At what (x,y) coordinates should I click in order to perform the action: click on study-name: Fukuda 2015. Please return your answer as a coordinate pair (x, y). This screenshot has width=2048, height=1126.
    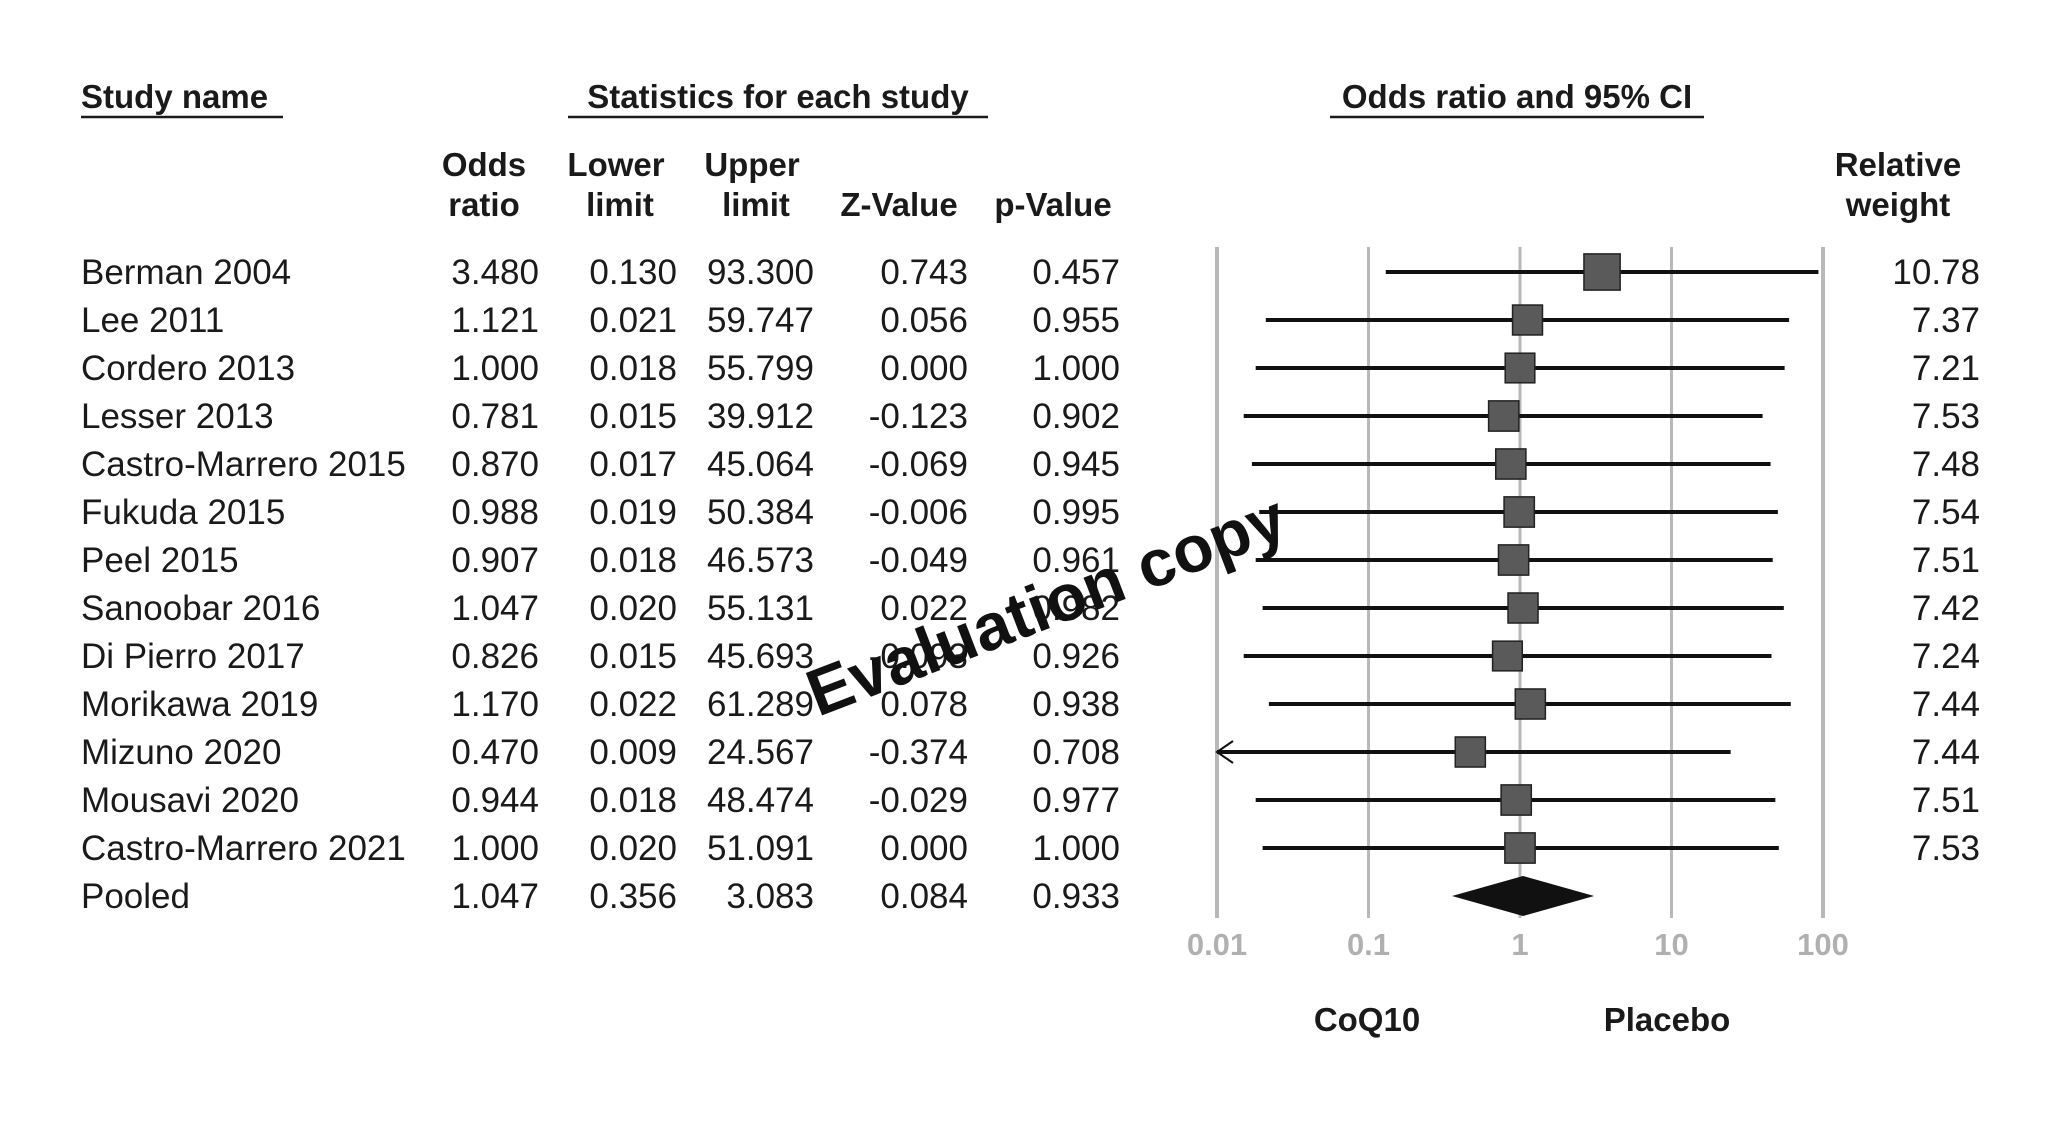
    Looking at the image, I should click on (183, 512).